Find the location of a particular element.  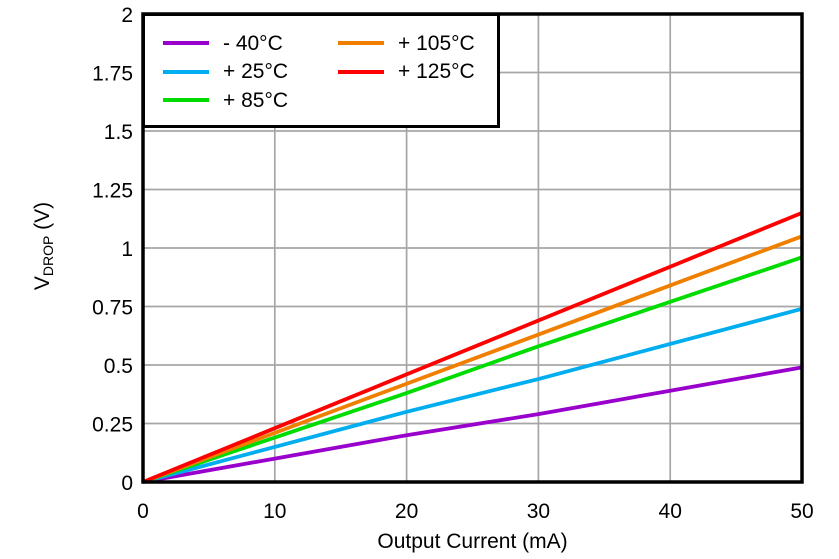

y-axis-title: VDROP (V) is located at coordinates (43, 246).